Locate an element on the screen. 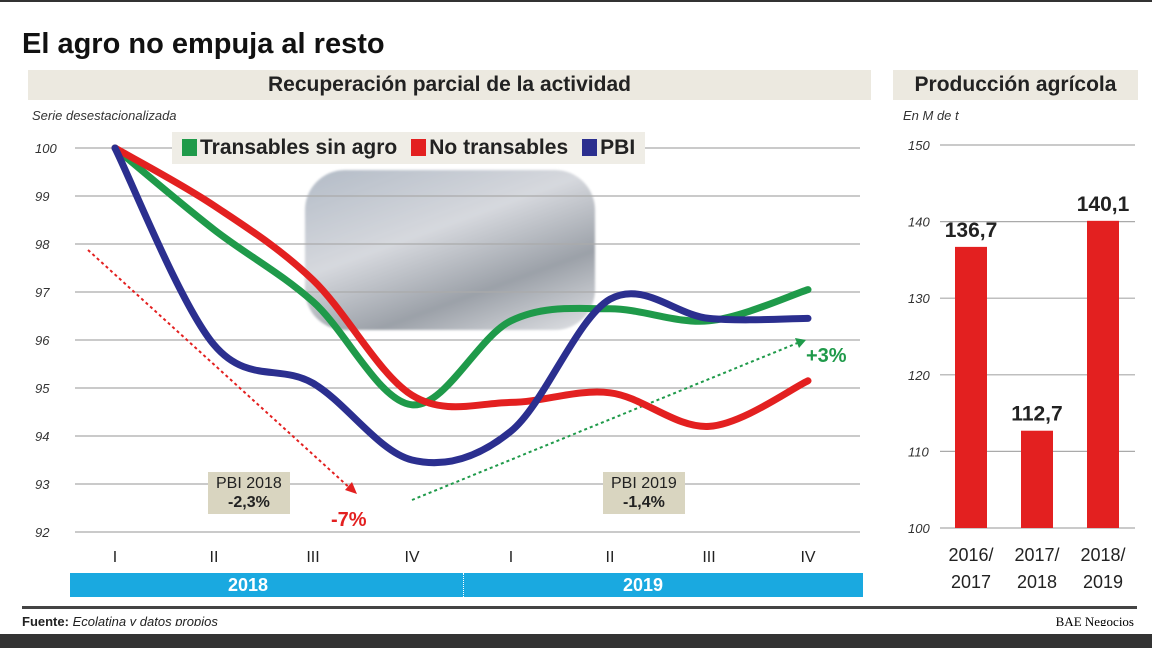 The height and width of the screenshot is (648, 1152). bar-y-tick-label: 130 is located at coordinates (919, 298).